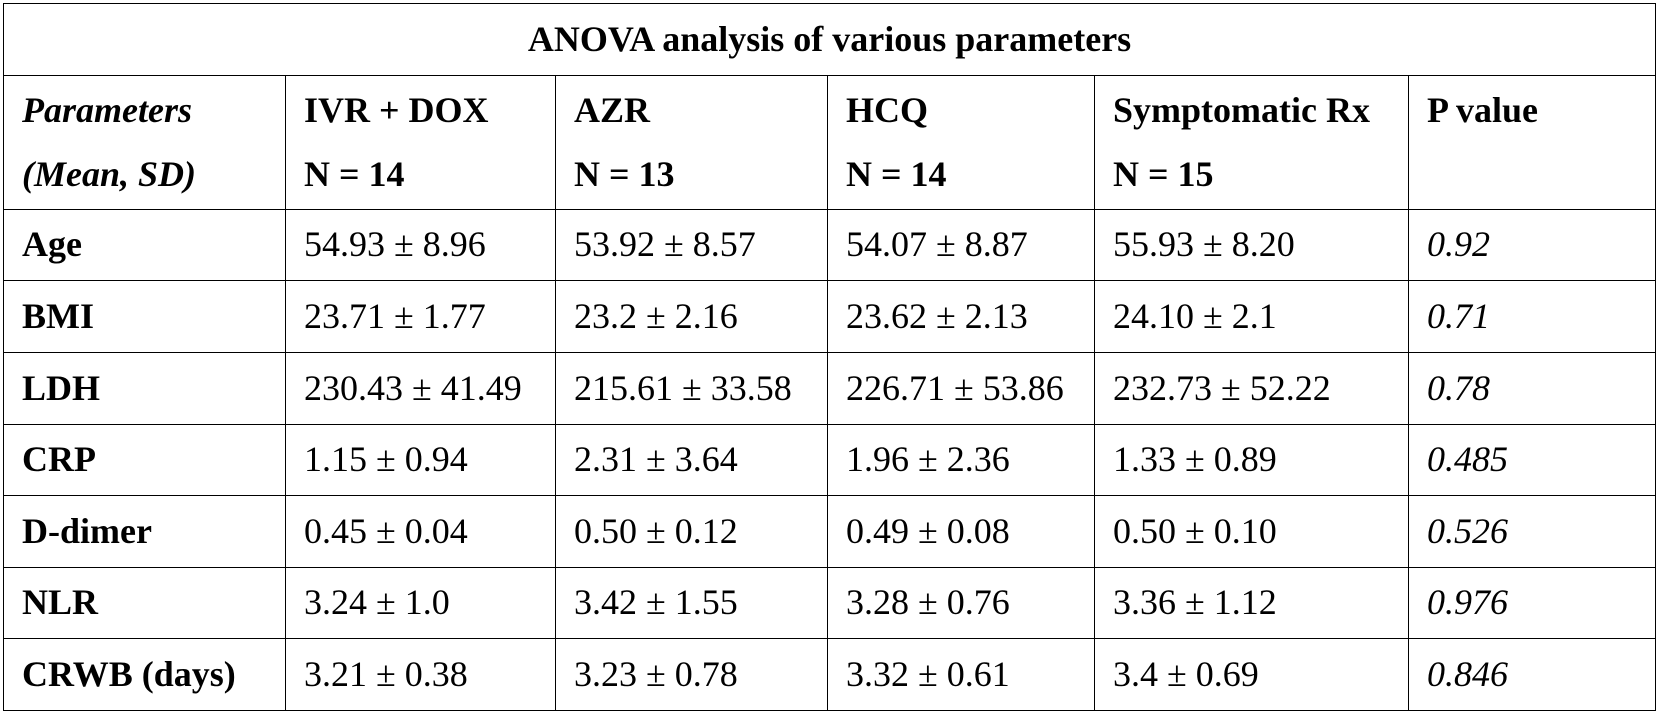  What do you see at coordinates (961, 603) in the screenshot?
I see `row-value: 3.28 ± 0.76` at bounding box center [961, 603].